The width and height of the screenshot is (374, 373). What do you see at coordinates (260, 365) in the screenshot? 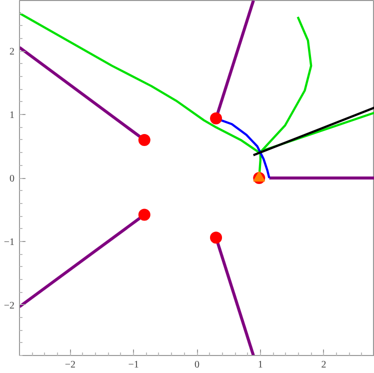
I see `x-tick-label: 1` at bounding box center [260, 365].